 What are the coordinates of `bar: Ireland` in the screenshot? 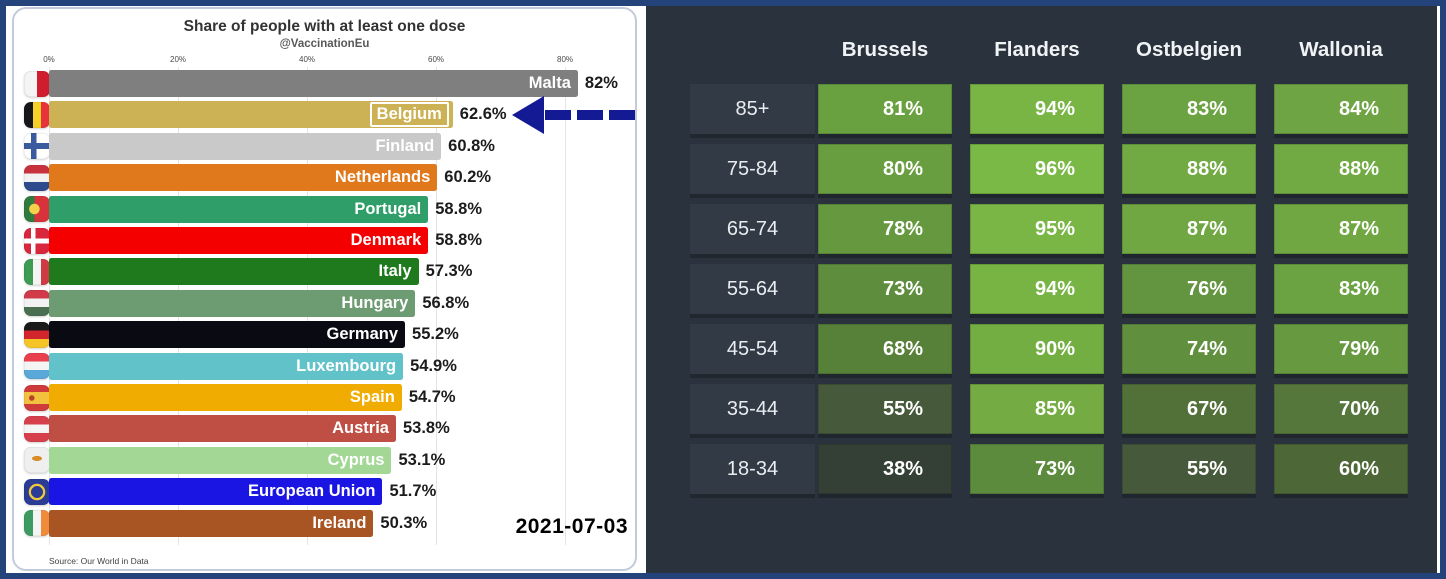 It's located at (211, 523).